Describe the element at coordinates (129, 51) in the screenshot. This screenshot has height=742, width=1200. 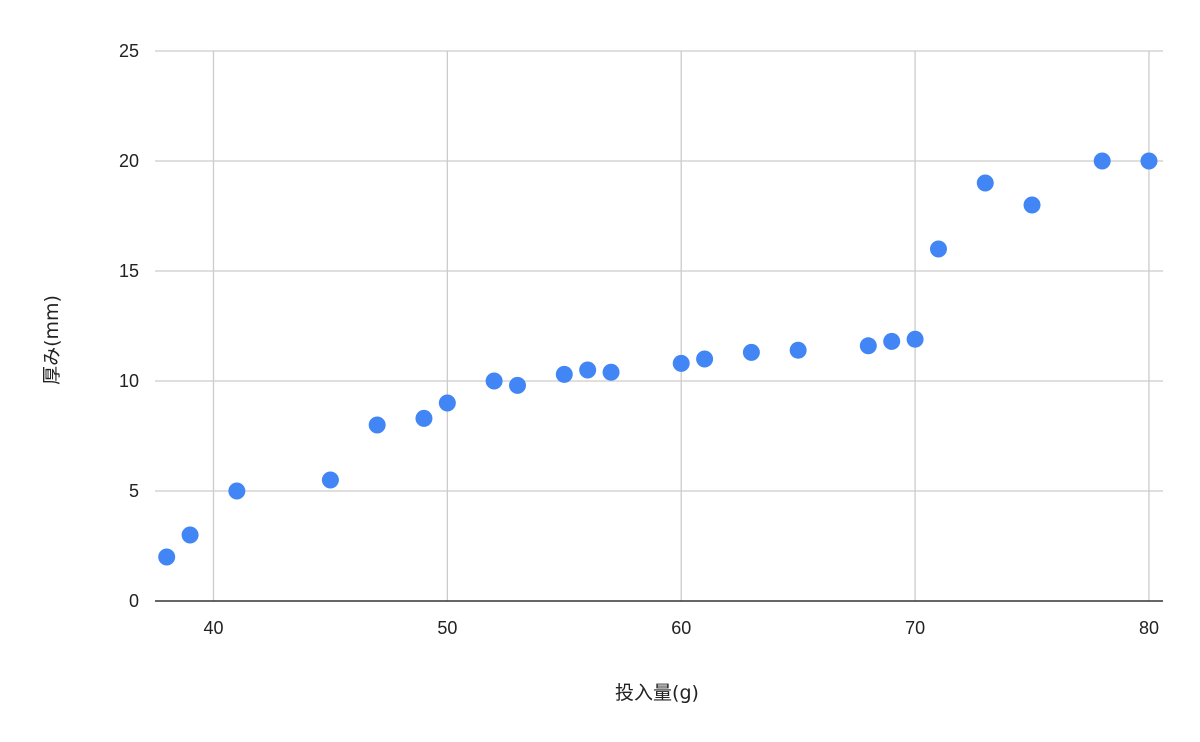
I see `y-tick-label: 25` at that location.